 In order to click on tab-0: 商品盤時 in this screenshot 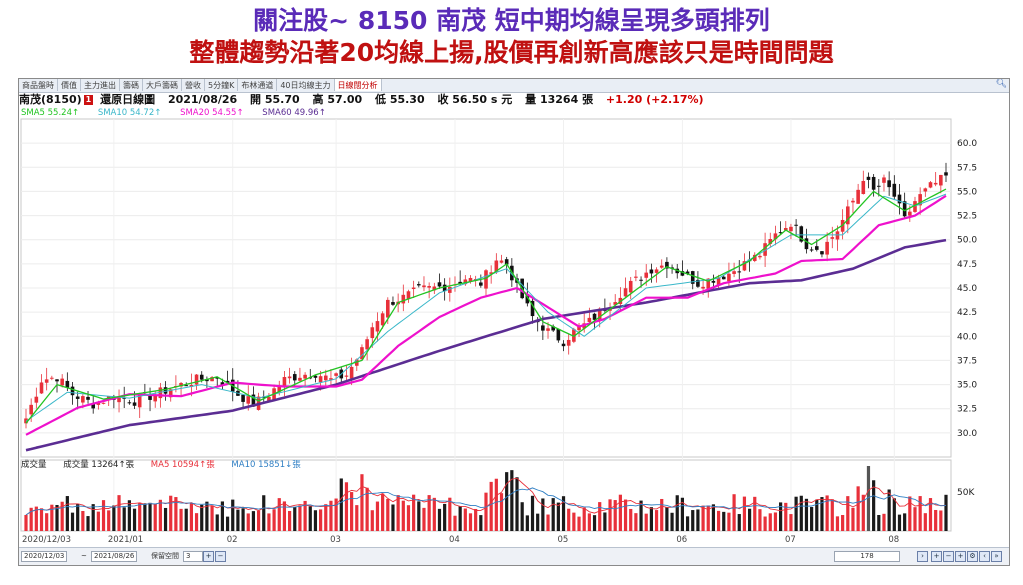, I will do `click(38, 85)`.